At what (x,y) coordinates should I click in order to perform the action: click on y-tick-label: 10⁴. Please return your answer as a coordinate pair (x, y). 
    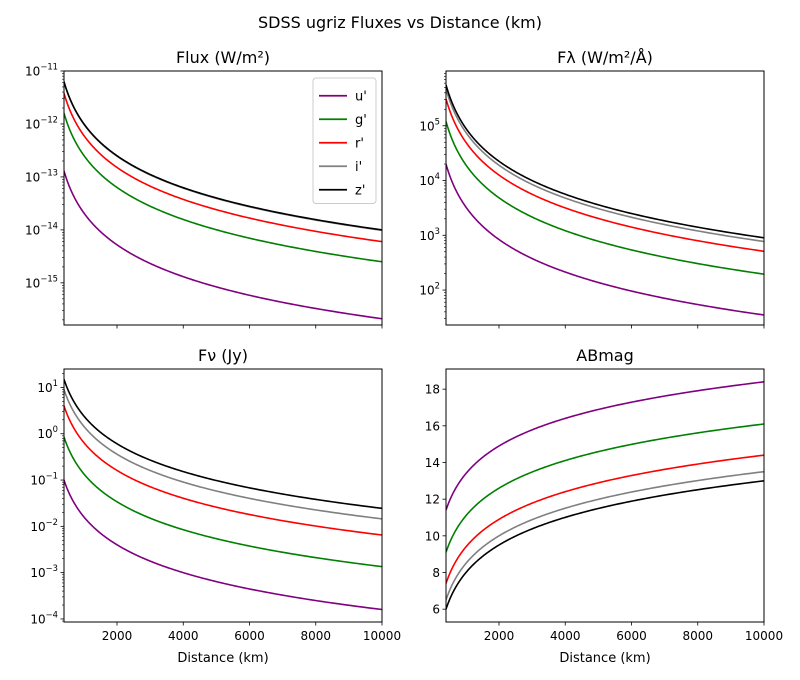
    Looking at the image, I should click on (429, 179).